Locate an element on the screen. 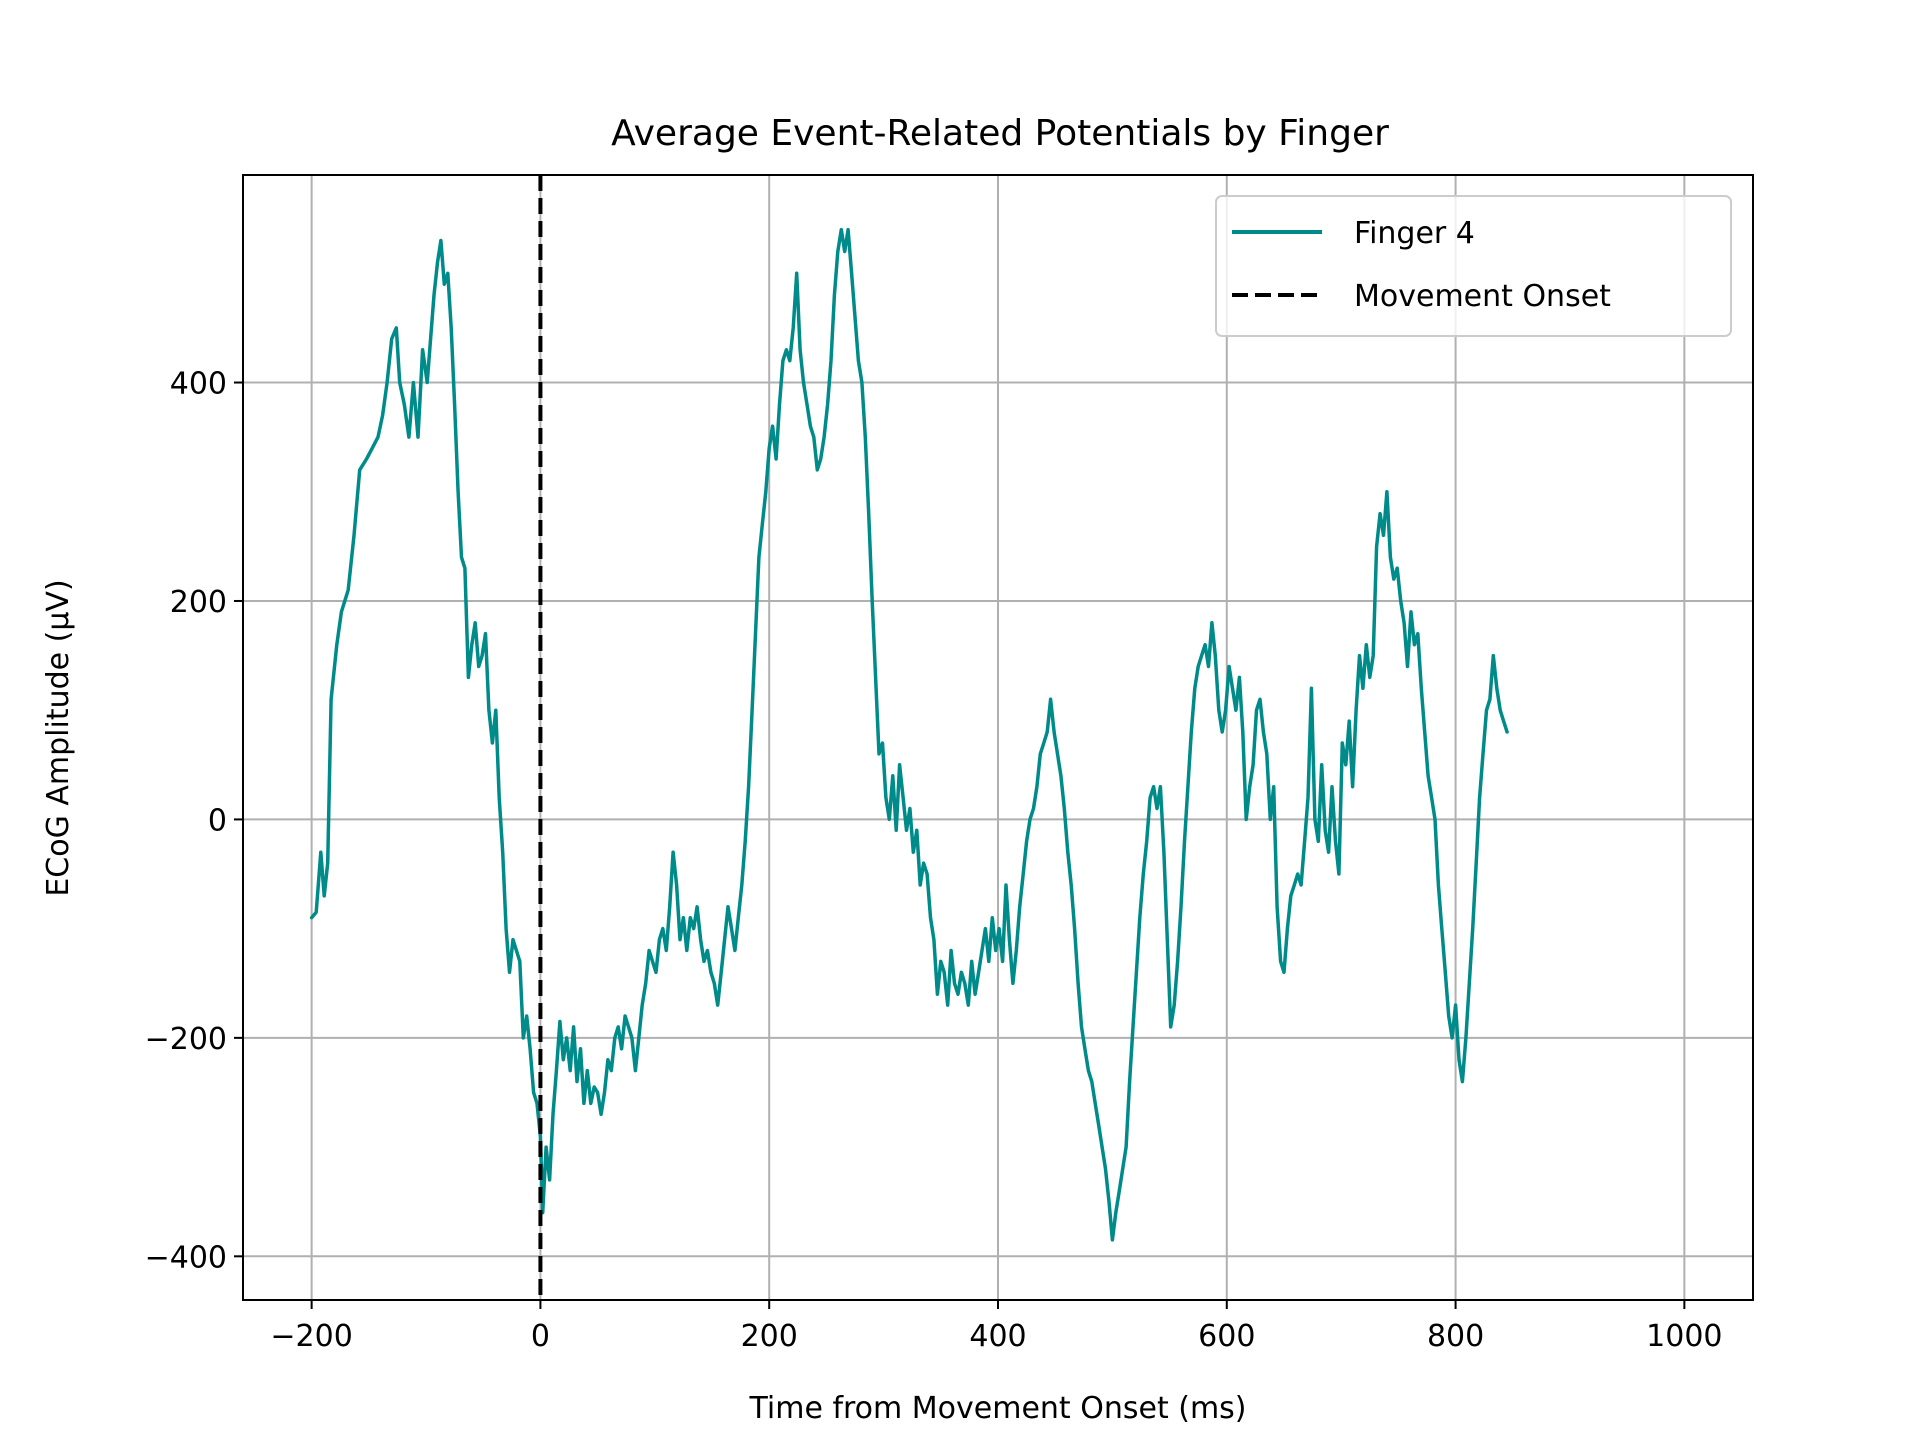 The width and height of the screenshot is (1920, 1440). y-tick-label: −200 is located at coordinates (186, 1039).